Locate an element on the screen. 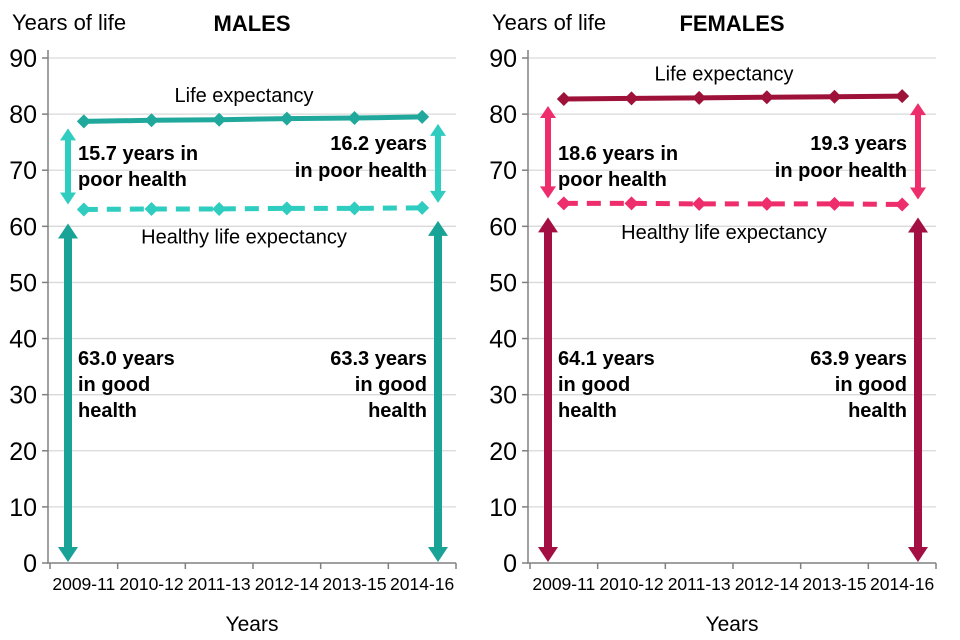 The image size is (960, 640). good-health-left-annotation: 63.0 years is located at coordinates (126, 359).